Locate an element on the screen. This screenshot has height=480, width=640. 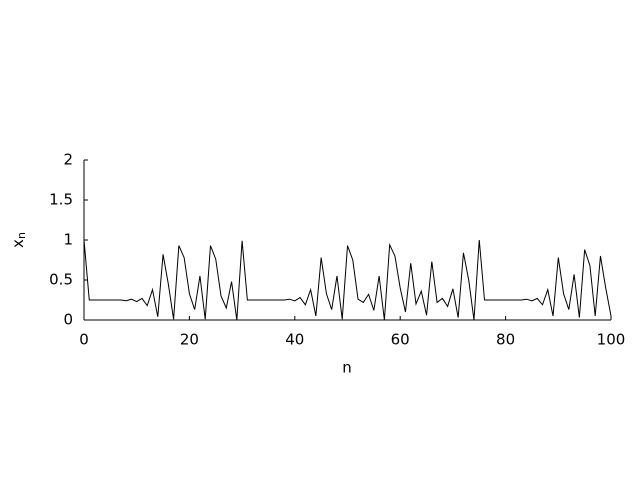
y-tick-label: 2 is located at coordinates (68, 160).